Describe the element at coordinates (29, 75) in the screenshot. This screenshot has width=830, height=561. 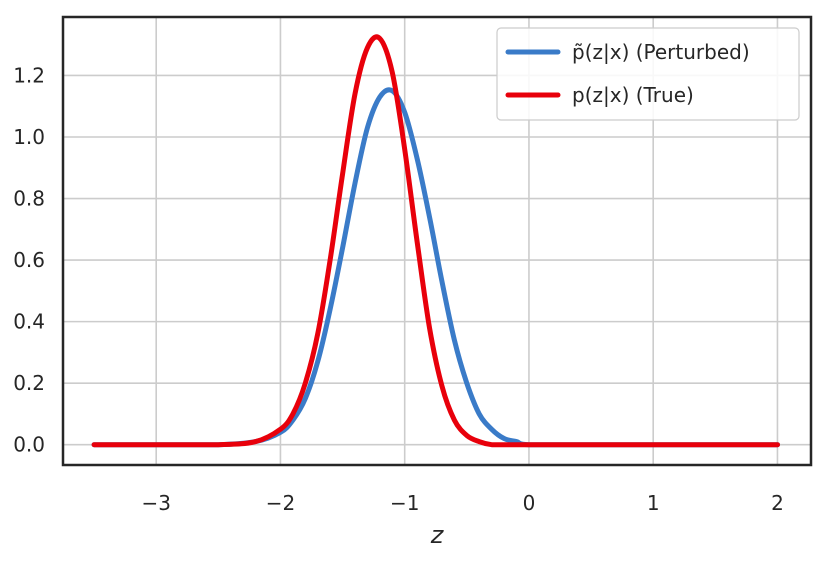
I see `y-tick-label: 1.2` at that location.